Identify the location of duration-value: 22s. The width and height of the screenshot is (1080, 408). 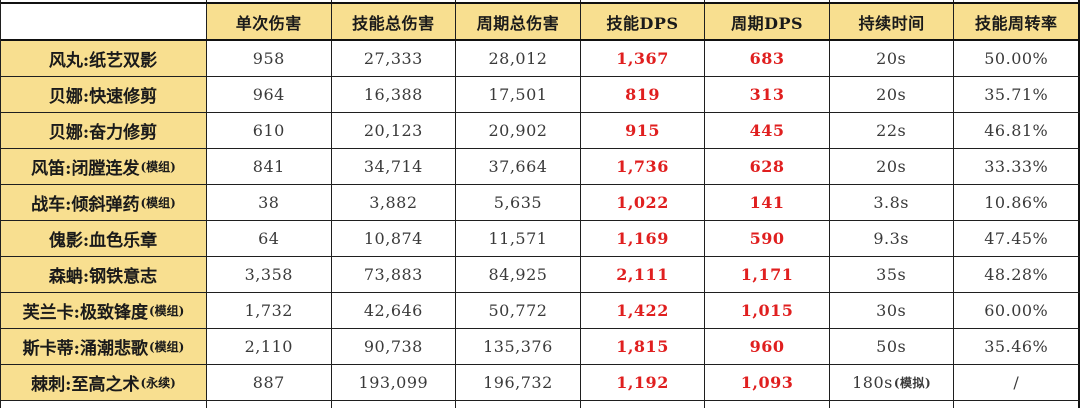
(891, 130).